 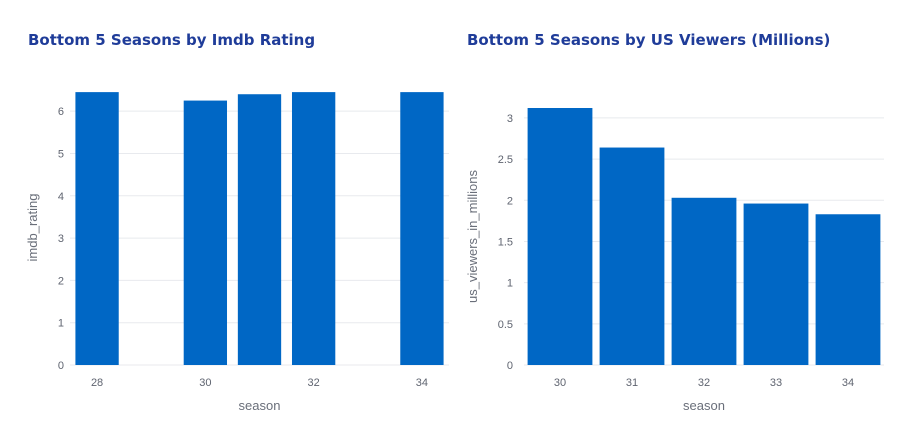 What do you see at coordinates (505, 160) in the screenshot?
I see `y-tick-label: 2.5` at bounding box center [505, 160].